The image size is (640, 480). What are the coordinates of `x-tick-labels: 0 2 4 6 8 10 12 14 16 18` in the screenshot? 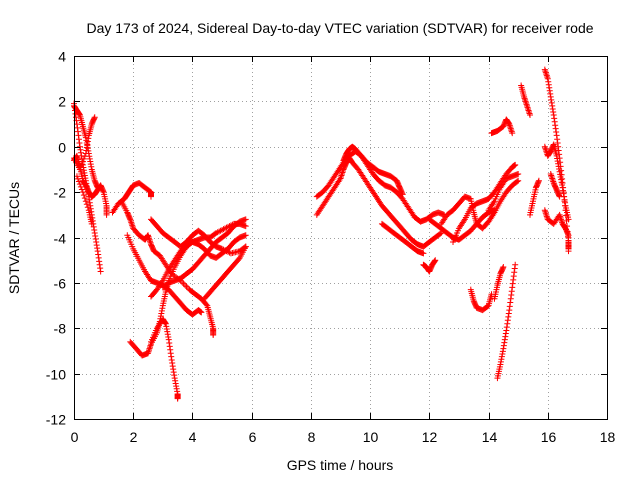 It's located at (343, 437).